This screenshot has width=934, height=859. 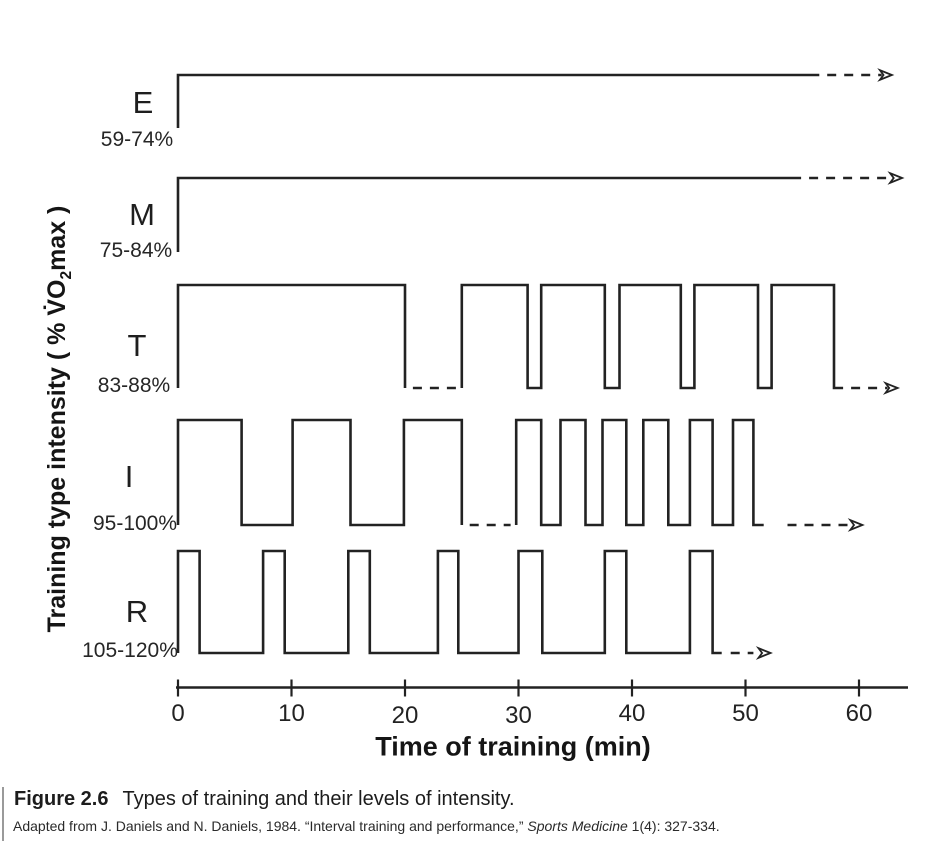 What do you see at coordinates (856, 525) in the screenshot?
I see `arrow-icon-I` at bounding box center [856, 525].